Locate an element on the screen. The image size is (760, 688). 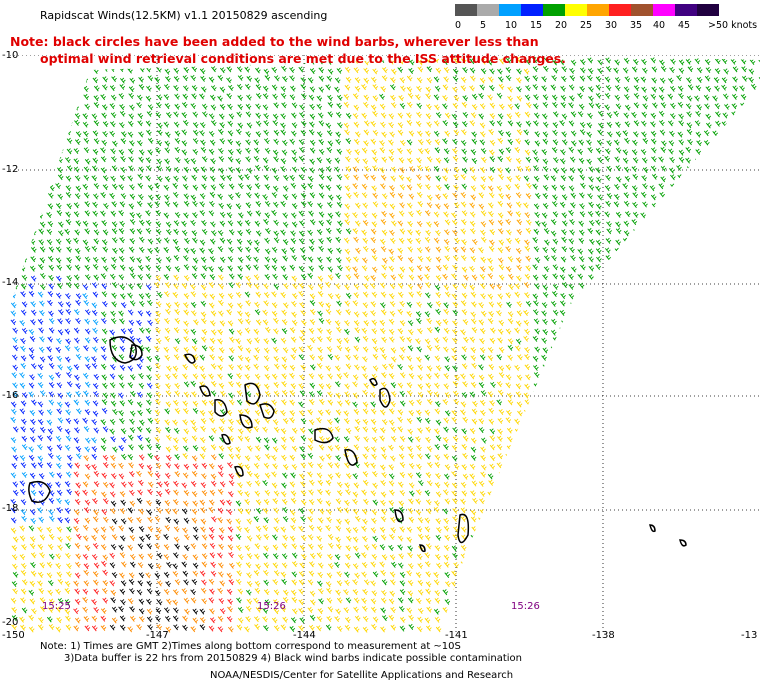
lat-label-20: -20 is located at coordinates (10, 622).